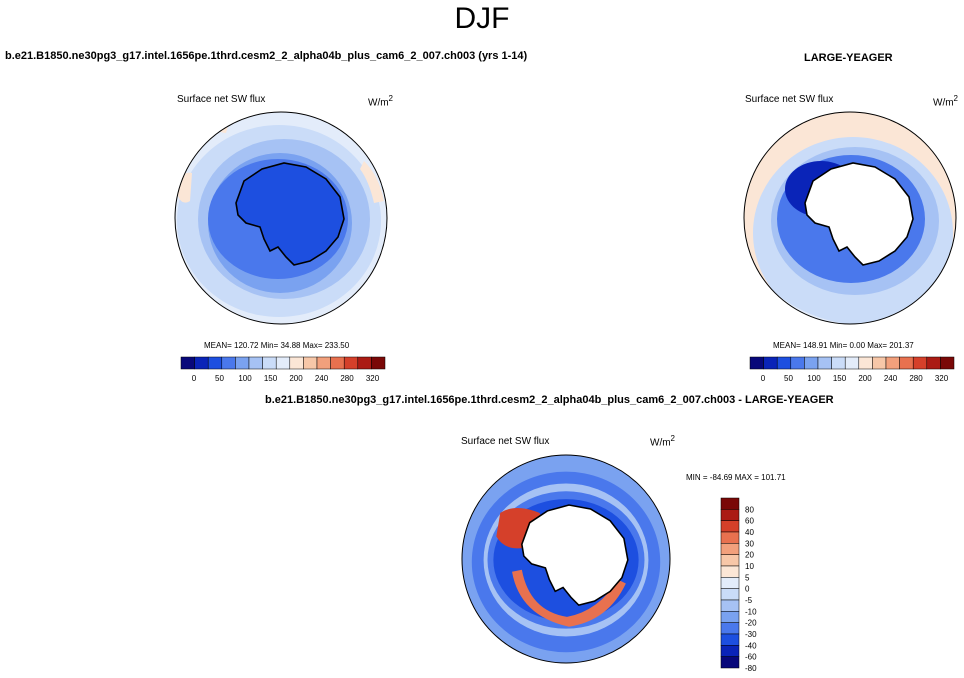 This screenshot has width=964, height=678. Describe the element at coordinates (751, 645) in the screenshot. I see `colorbar-tick-label: -40` at that location.